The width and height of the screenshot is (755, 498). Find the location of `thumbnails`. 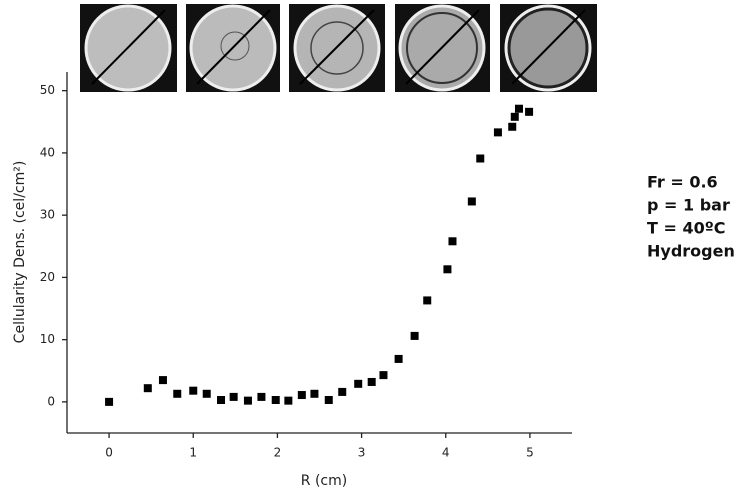

thumbnails is located at coordinates (338, 48).